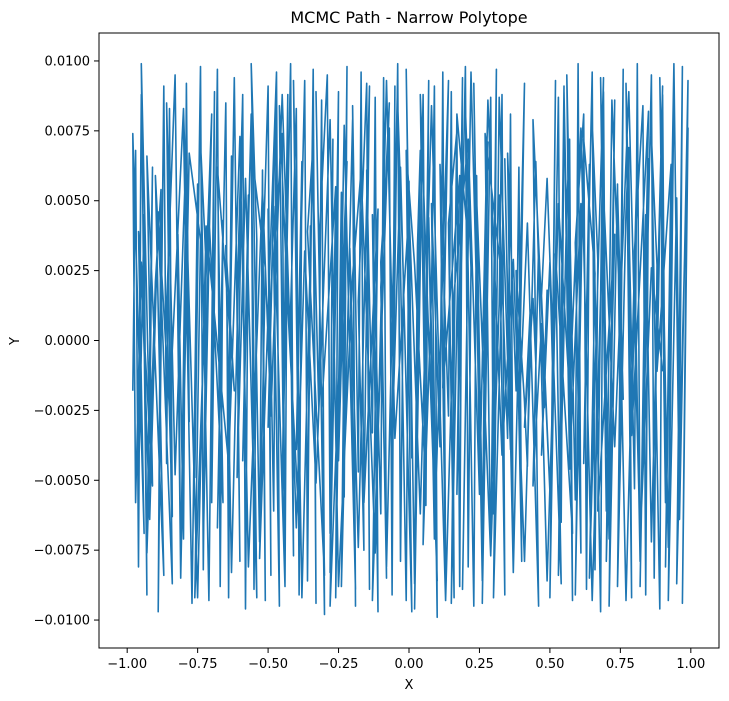 The height and width of the screenshot is (701, 729). What do you see at coordinates (62, 551) in the screenshot?
I see `y-tick-label: −0.0075` at bounding box center [62, 551].